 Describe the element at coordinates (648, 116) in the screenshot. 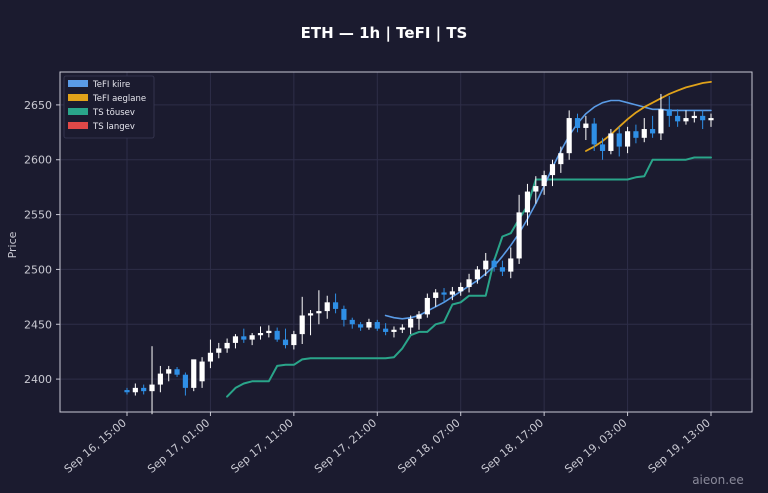

I see `tefi-slow-line` at that location.